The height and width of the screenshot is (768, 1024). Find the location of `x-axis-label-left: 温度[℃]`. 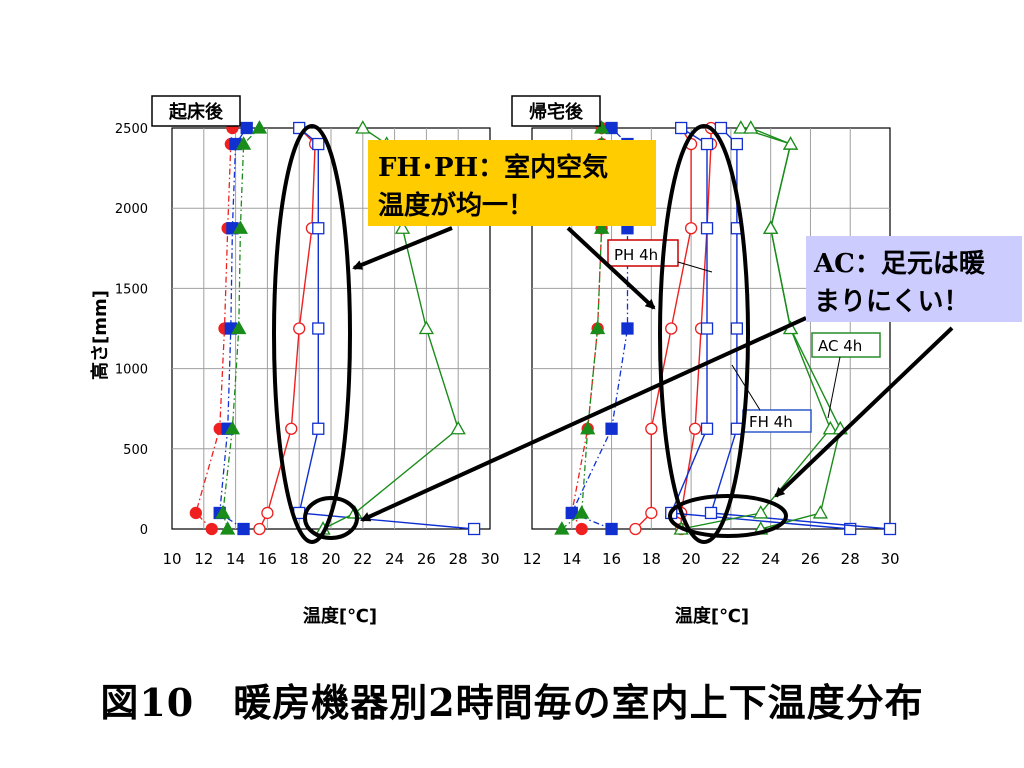

x-axis-label-left: 温度[℃] is located at coordinates (340, 616).